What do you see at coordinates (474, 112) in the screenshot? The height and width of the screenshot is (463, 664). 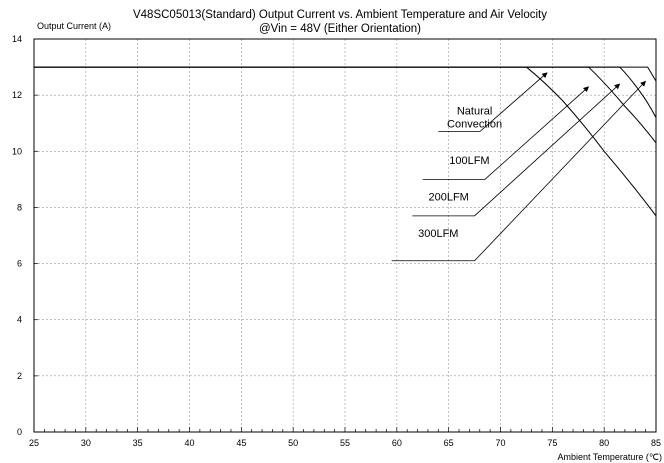 I see `annotation-label-0: Natural` at bounding box center [474, 112].